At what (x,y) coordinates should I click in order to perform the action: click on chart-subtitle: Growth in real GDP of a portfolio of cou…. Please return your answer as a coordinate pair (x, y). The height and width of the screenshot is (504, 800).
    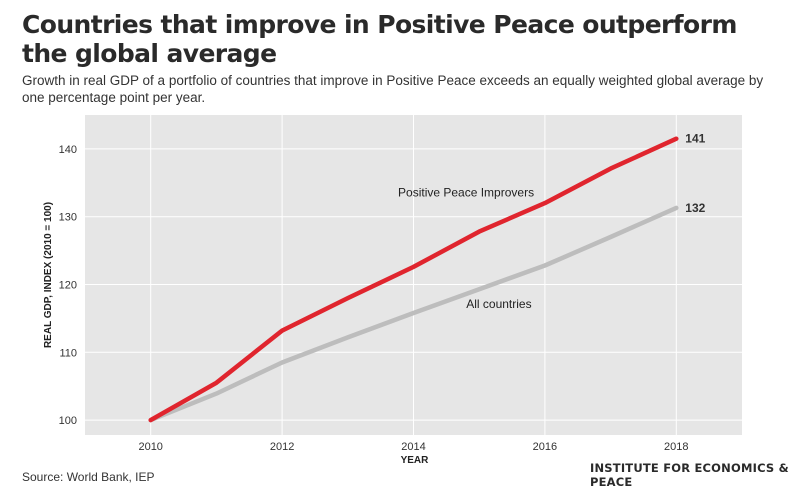
    Looking at the image, I should click on (393, 89).